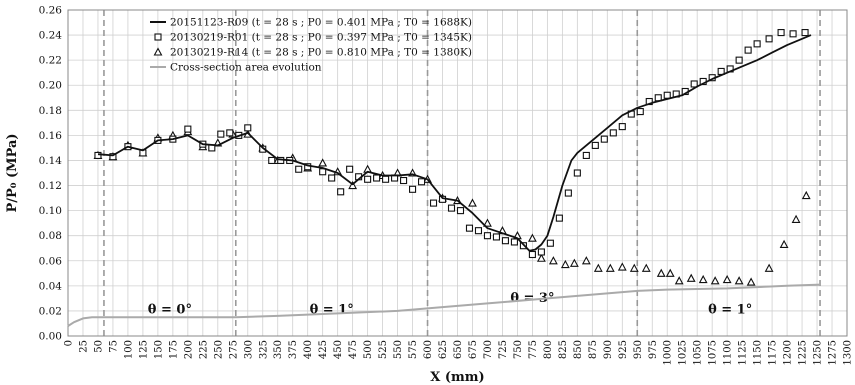 This screenshot has height=385, width=855. Describe the element at coordinates (803, 352) in the screenshot. I see `x-tick-label: 1225` at that location.